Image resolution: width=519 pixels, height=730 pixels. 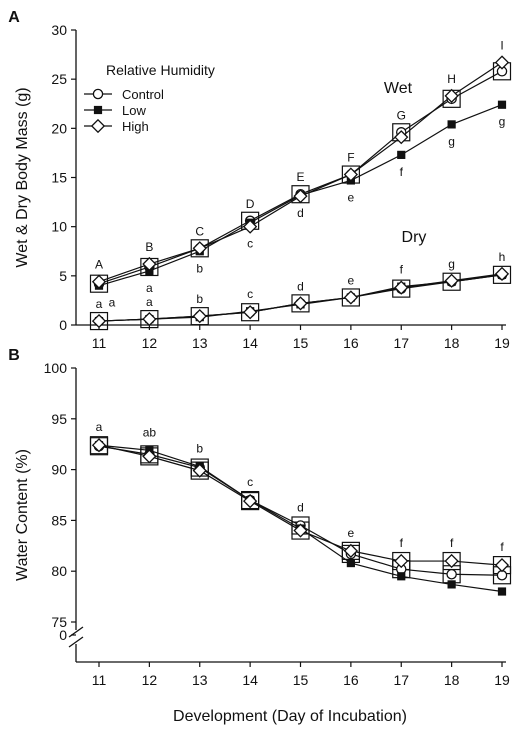 I want to click on panel-b-x-tick-label: 18, so click(x=452, y=680).